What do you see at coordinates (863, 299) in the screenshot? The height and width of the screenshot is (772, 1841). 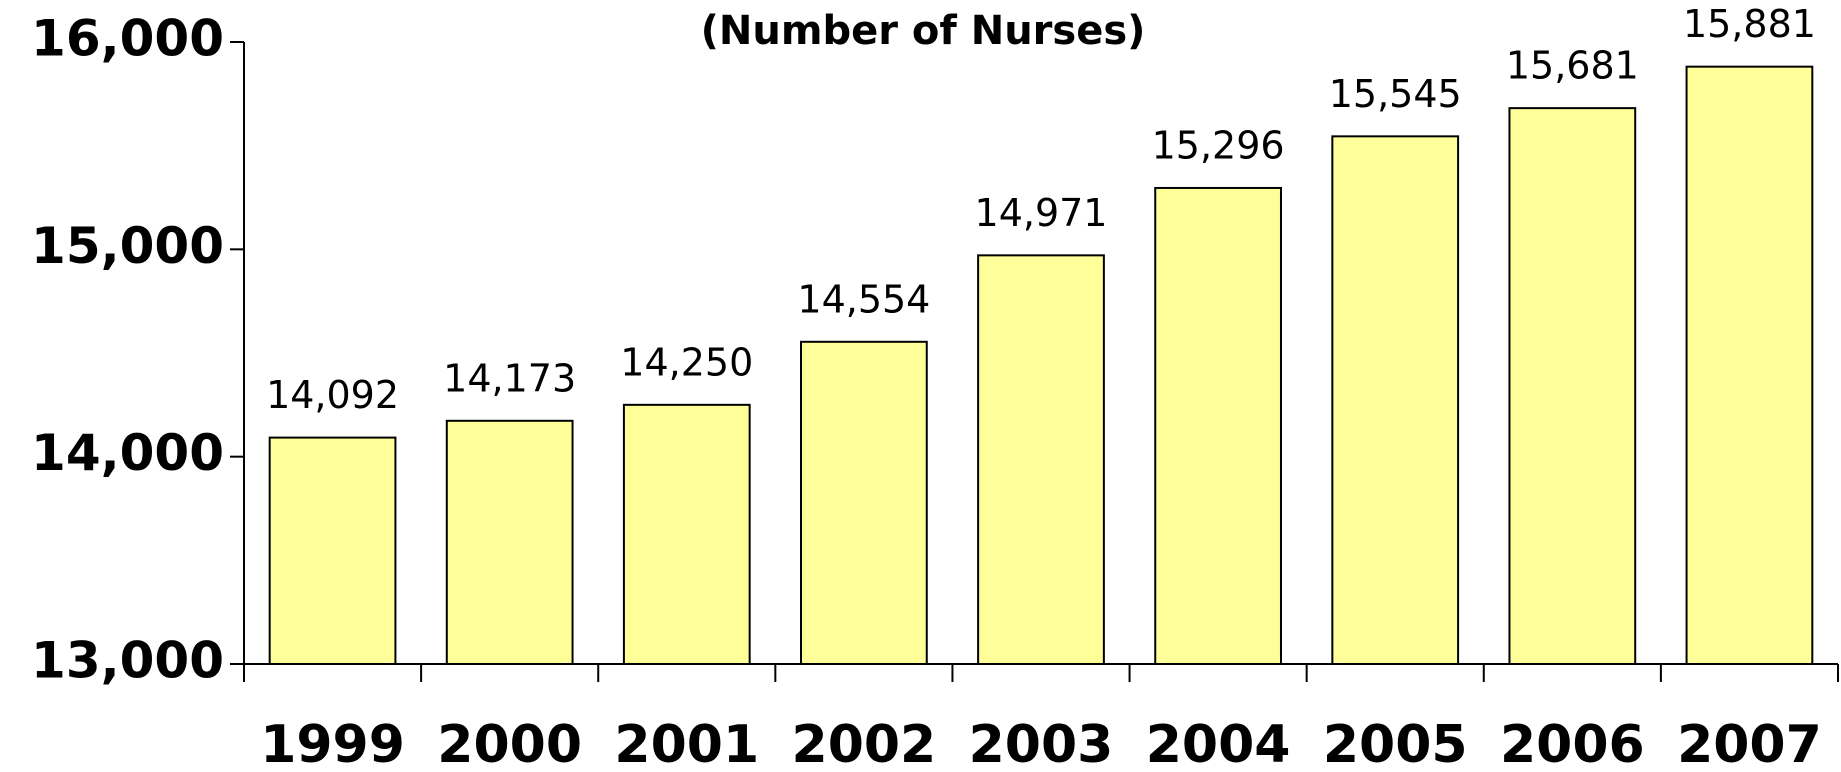 I see `value-label: 14,554` at bounding box center [863, 299].